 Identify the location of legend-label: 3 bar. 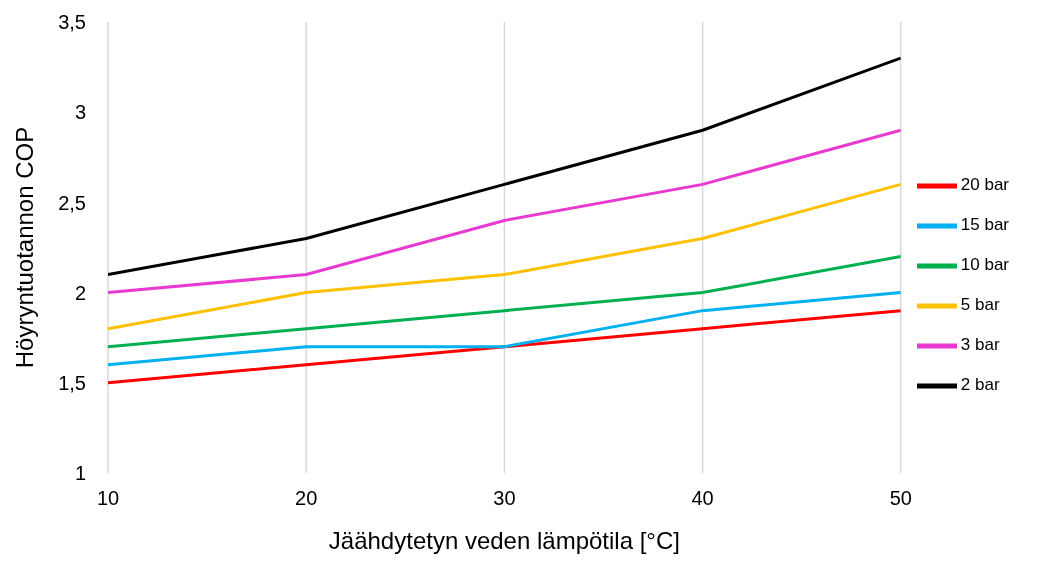
(980, 344).